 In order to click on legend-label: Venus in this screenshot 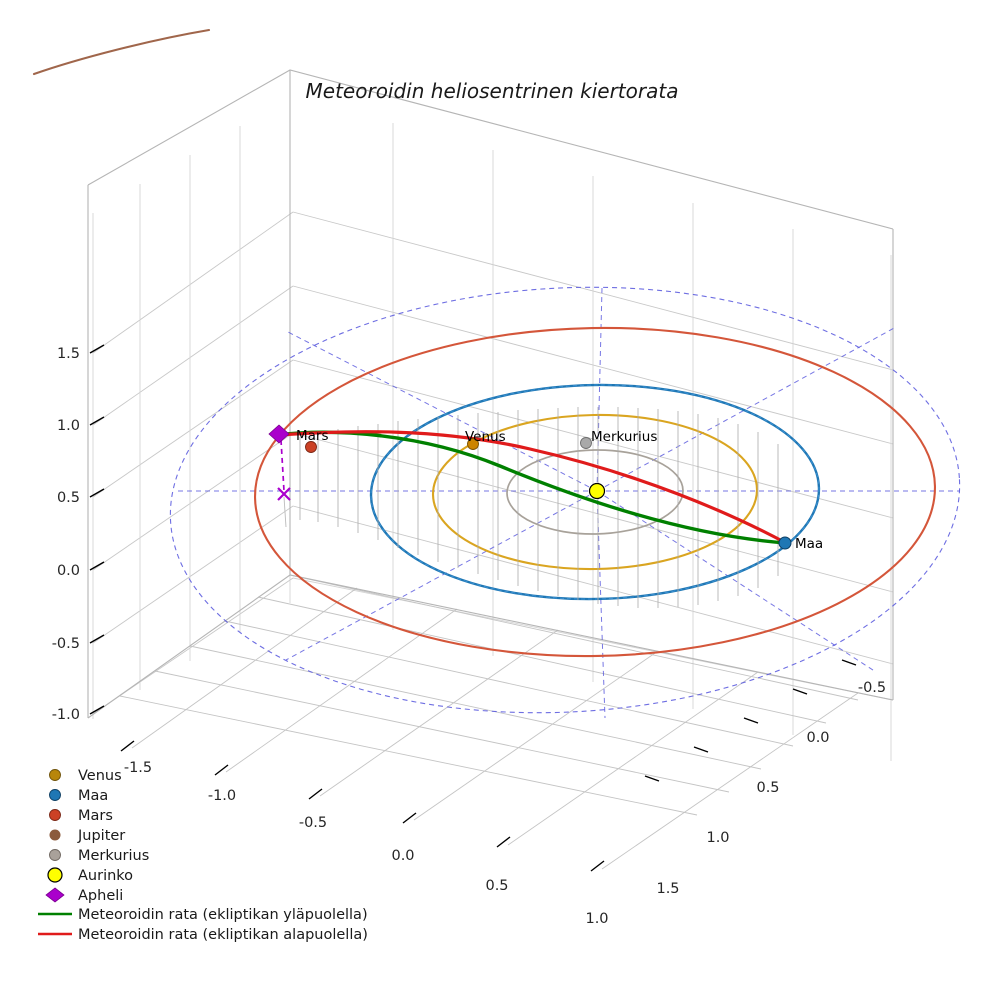, I will do `click(100, 776)`.